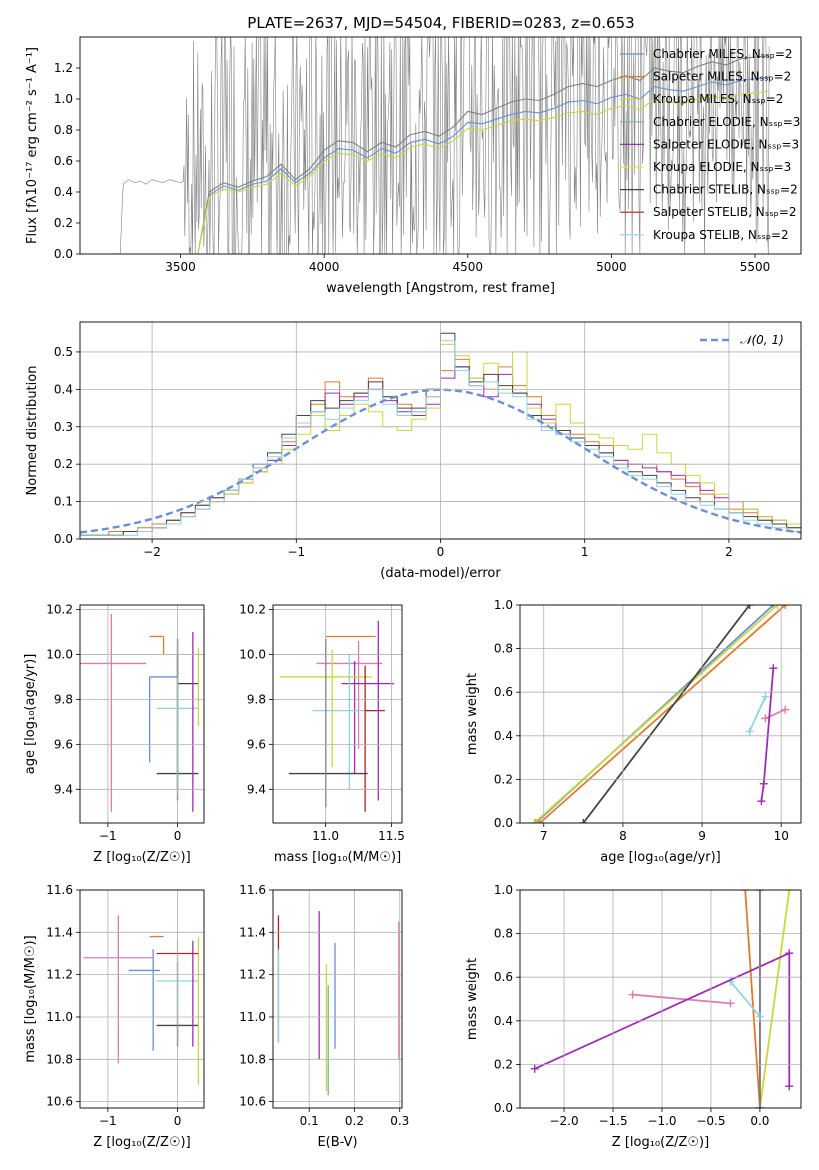 The image size is (819, 1170). Describe the element at coordinates (337, 857) in the screenshot. I see `x-axis-label: mass [log₁₀(M/M☉)]` at that location.